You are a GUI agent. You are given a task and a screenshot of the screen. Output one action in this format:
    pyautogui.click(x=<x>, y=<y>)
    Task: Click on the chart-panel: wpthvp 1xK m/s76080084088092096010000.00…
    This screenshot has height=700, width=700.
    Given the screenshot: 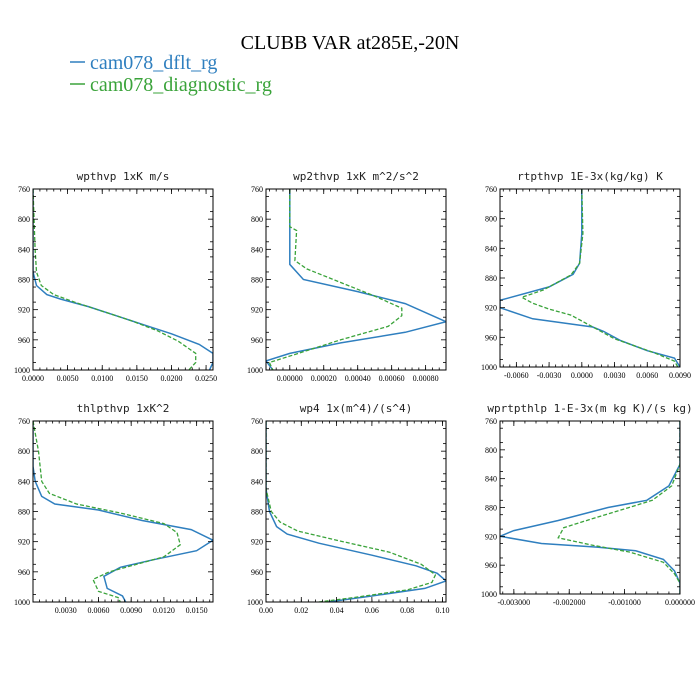 What is the action you would take?
    pyautogui.click(x=115, y=276)
    